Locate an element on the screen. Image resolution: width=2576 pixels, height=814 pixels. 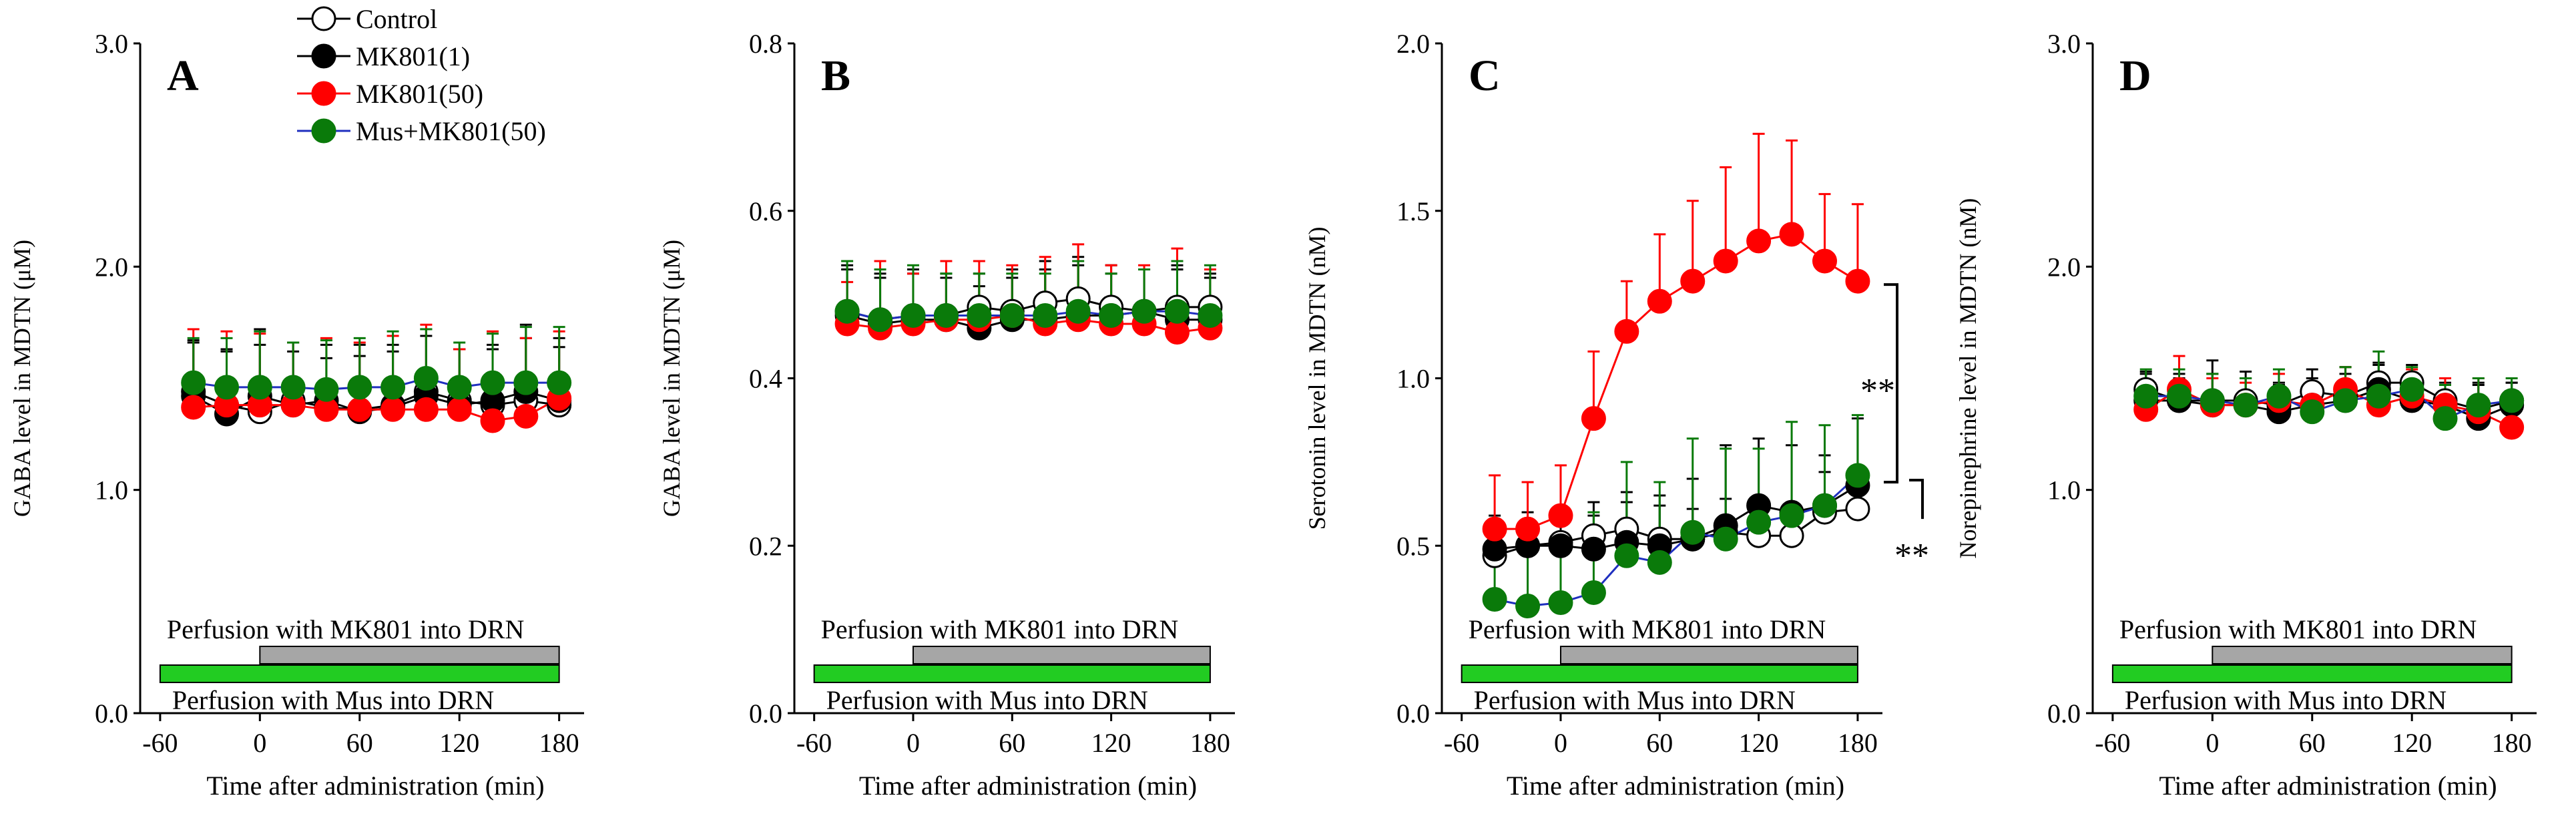
series-0-error-bars is located at coordinates (376, 373).